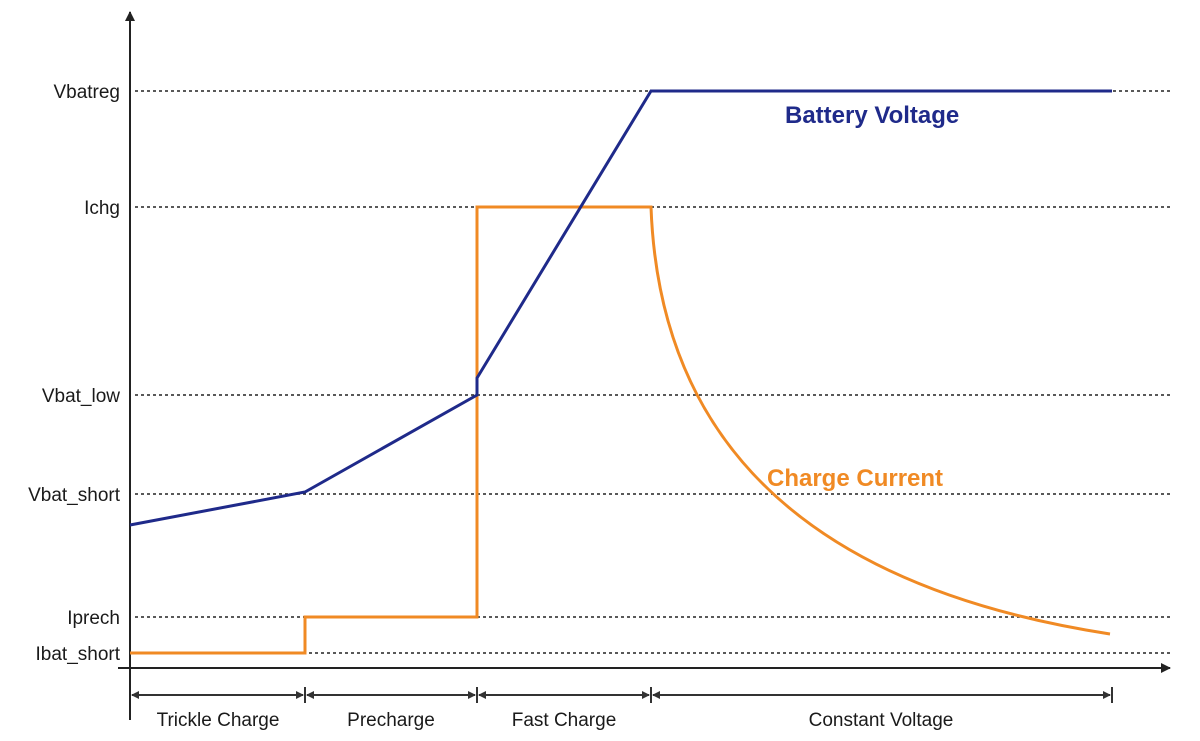 The height and width of the screenshot is (741, 1200). What do you see at coordinates (86, 92) in the screenshot?
I see `level-label-vbatreg: Vbatreg` at bounding box center [86, 92].